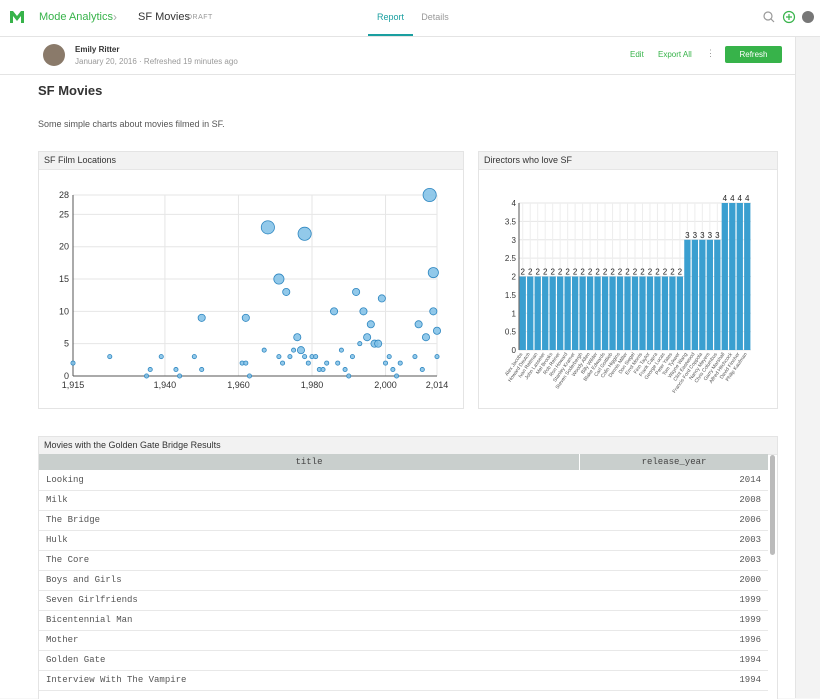  I want to click on y-tick-label: 28, so click(64, 195).